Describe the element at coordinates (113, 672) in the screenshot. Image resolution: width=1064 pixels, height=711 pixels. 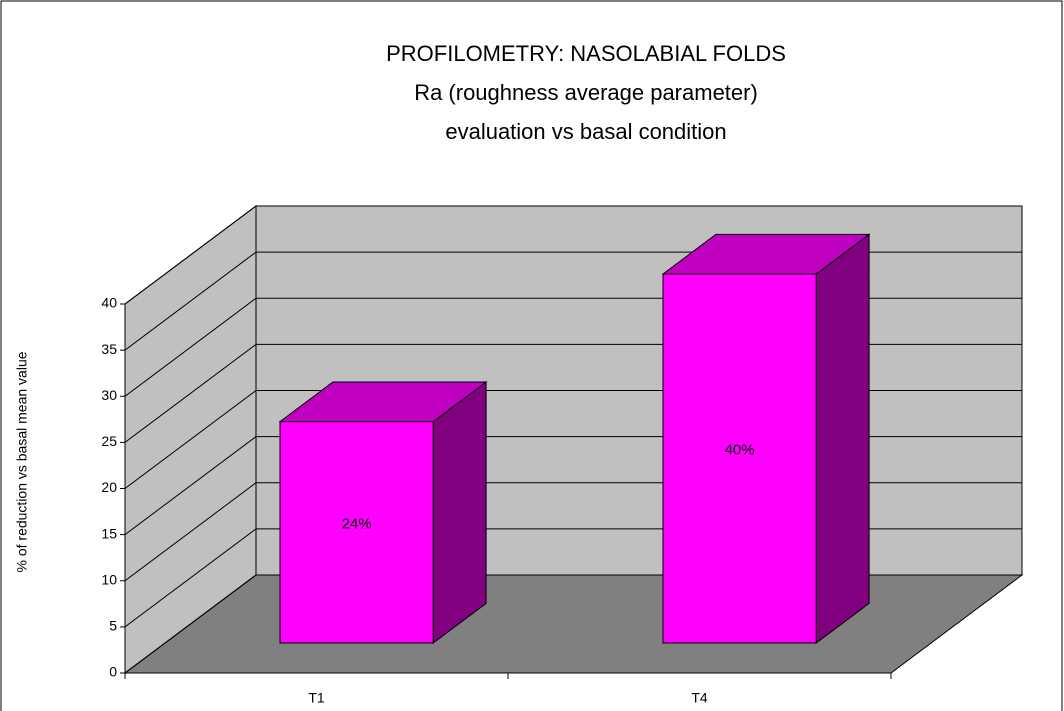
I see `y-tick-label: 0` at that location.